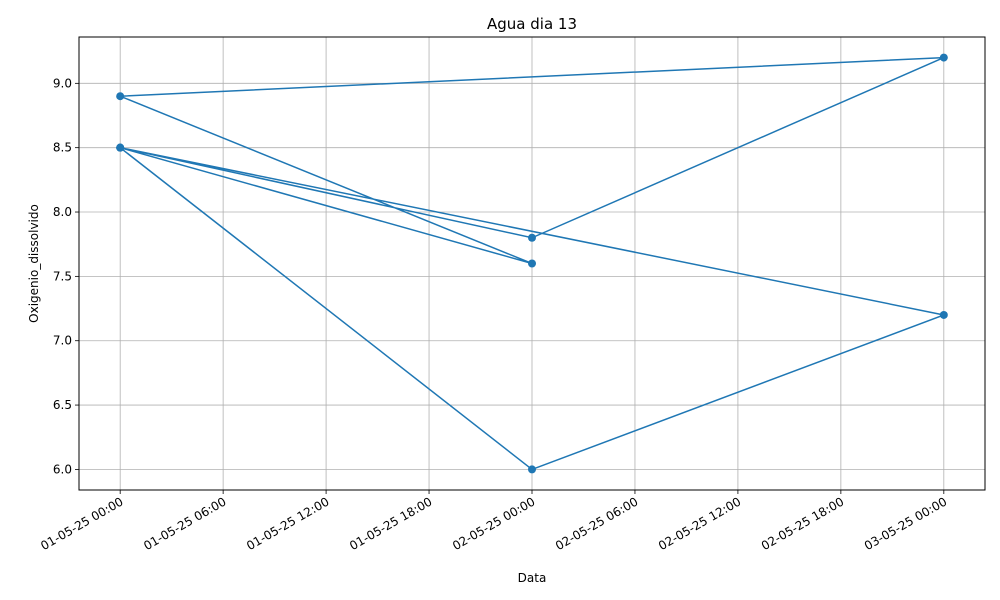 The height and width of the screenshot is (600, 1000). I want to click on y-tick-label: 9.0, so click(62, 83).